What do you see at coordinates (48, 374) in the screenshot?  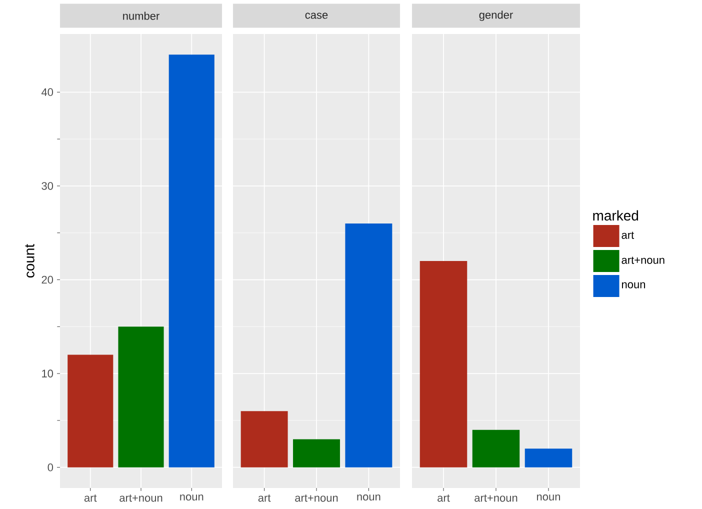 I see `y-tick-label: 10` at bounding box center [48, 374].